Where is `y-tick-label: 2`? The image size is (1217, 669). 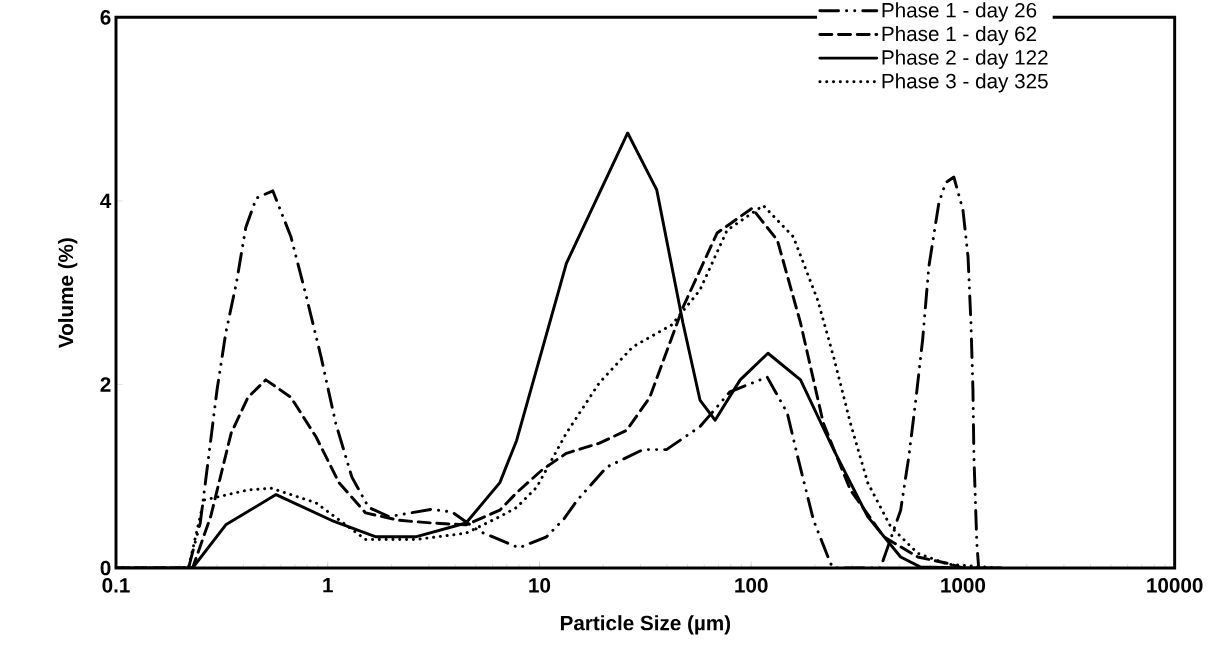
y-tick-label: 2 is located at coordinates (105, 384).